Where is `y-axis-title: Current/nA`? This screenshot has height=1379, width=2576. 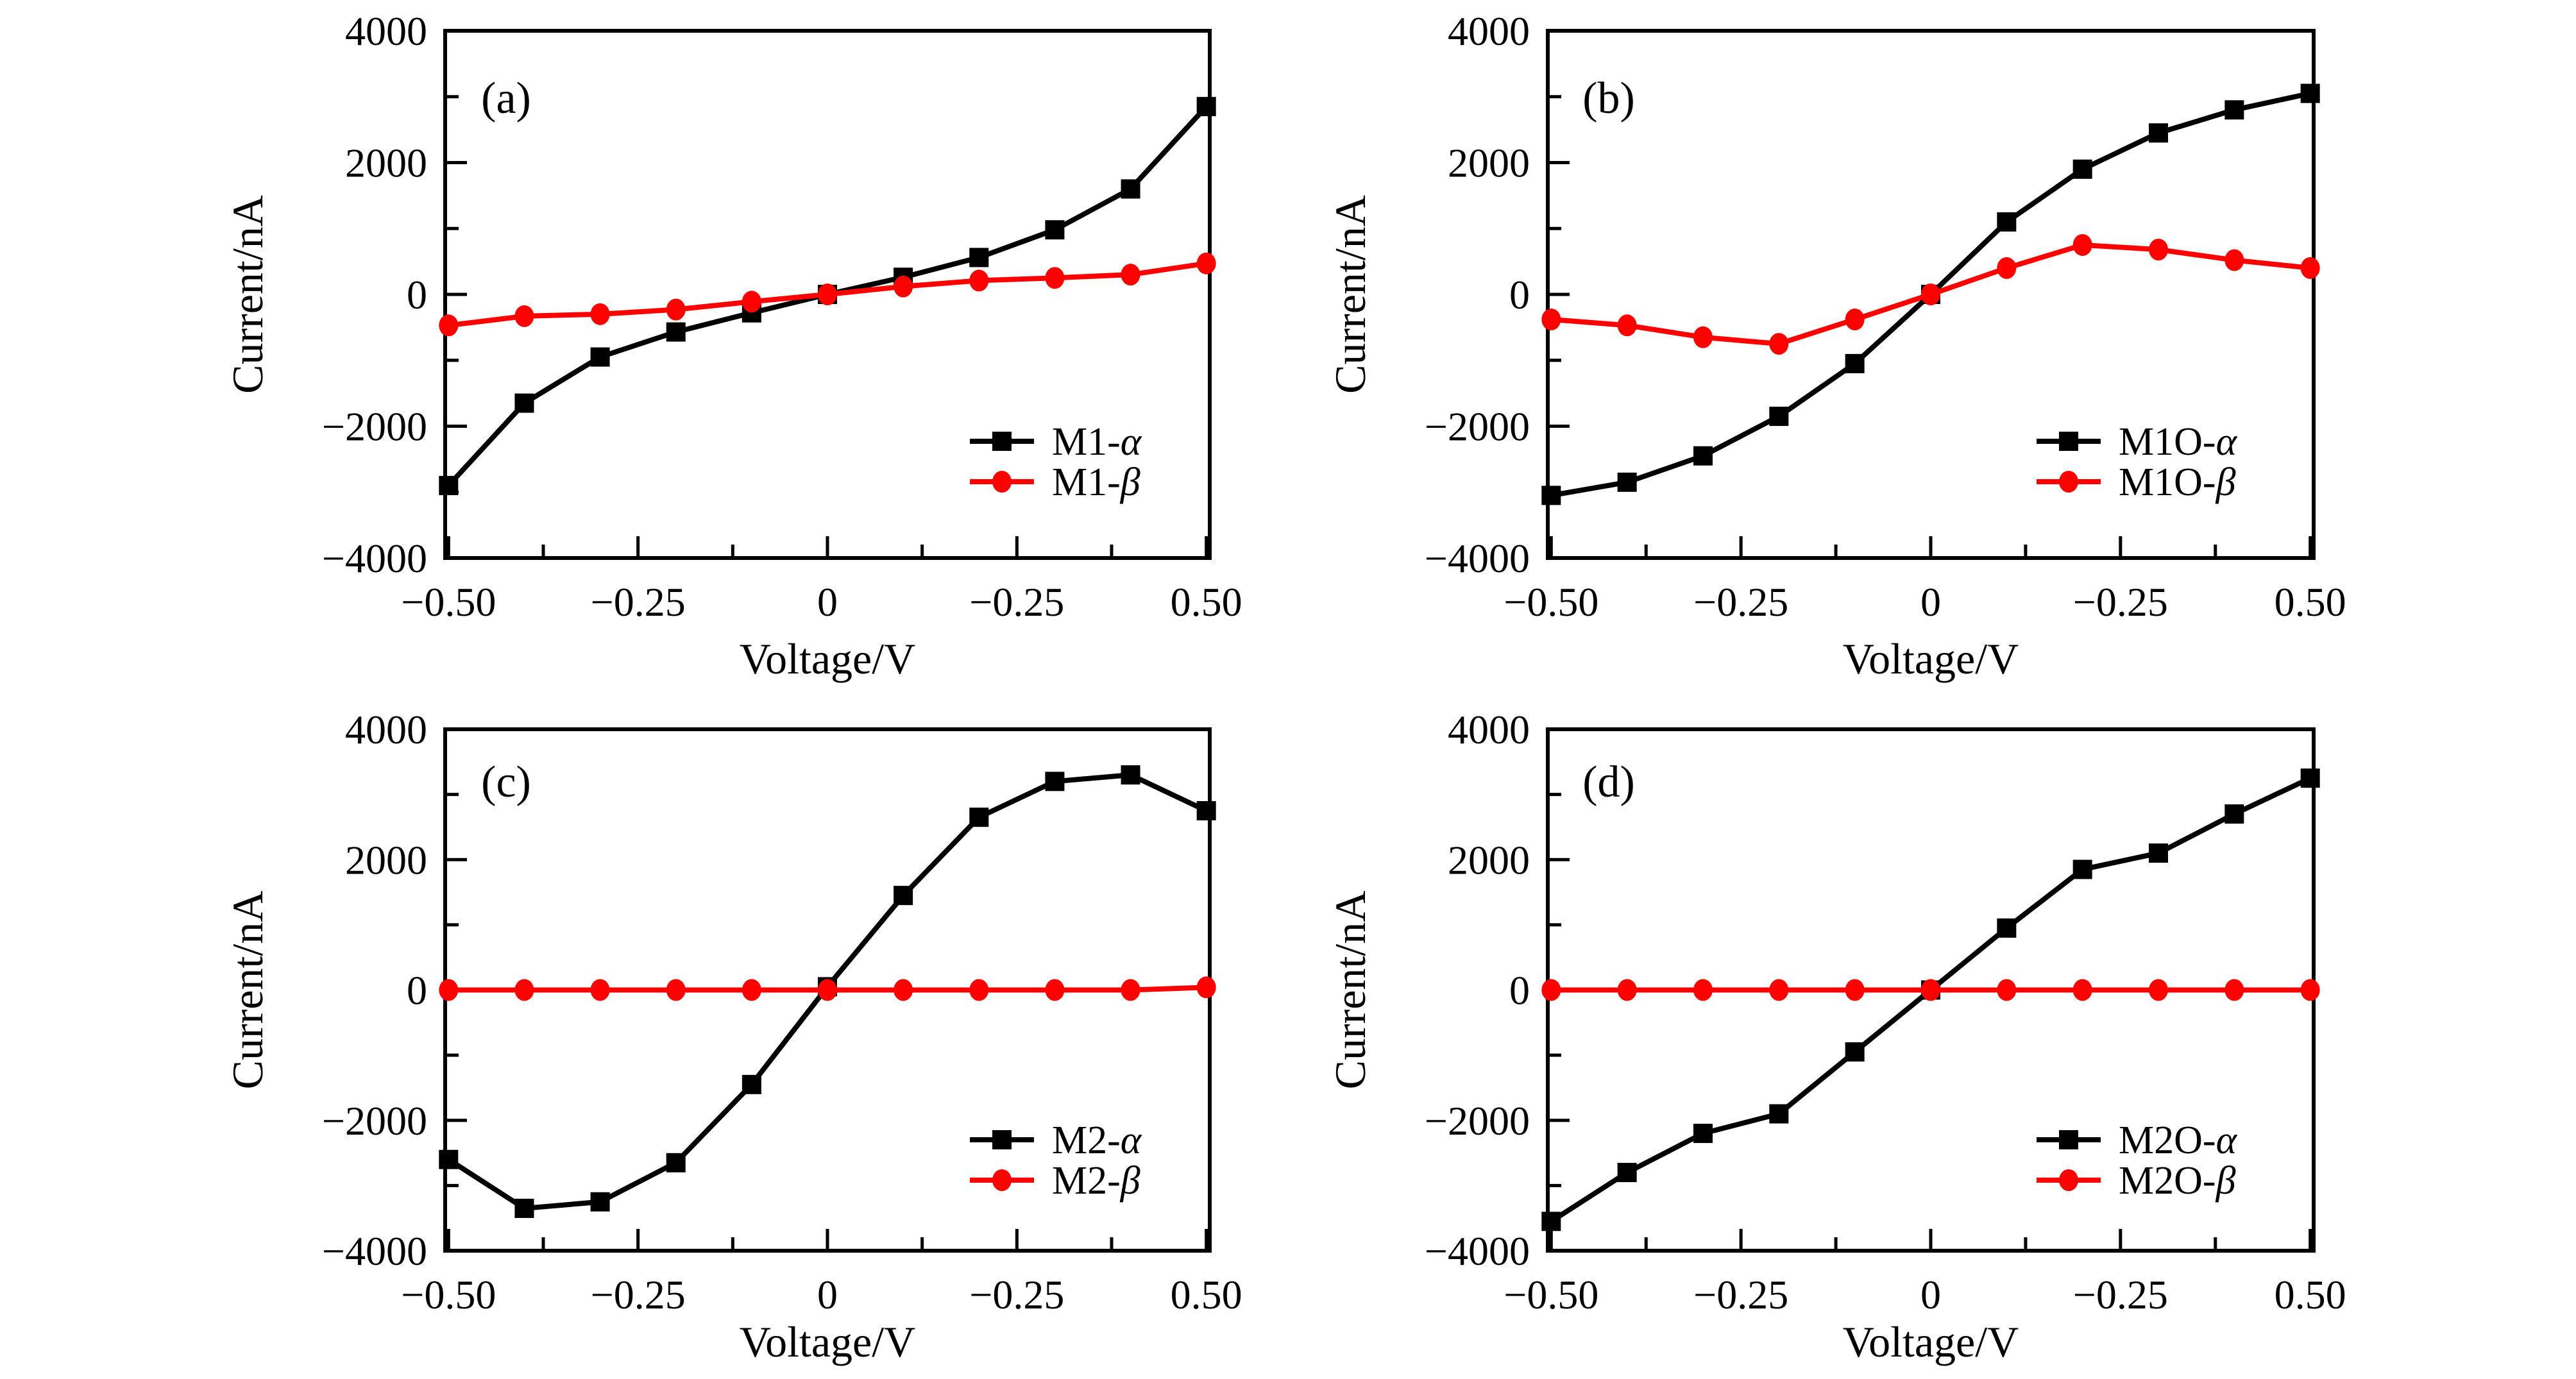
y-axis-title: Current/nA is located at coordinates (247, 990).